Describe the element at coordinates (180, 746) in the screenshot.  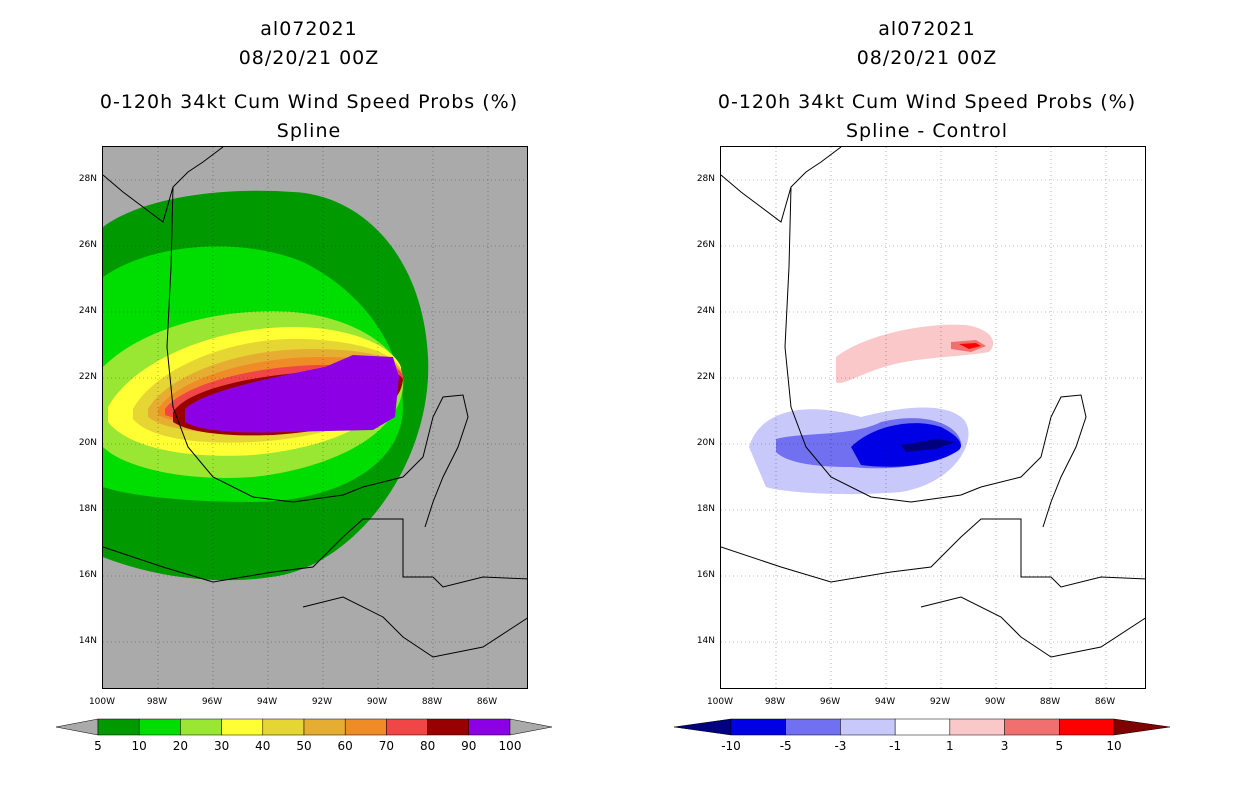
I see `colorbar-label: 20` at that location.